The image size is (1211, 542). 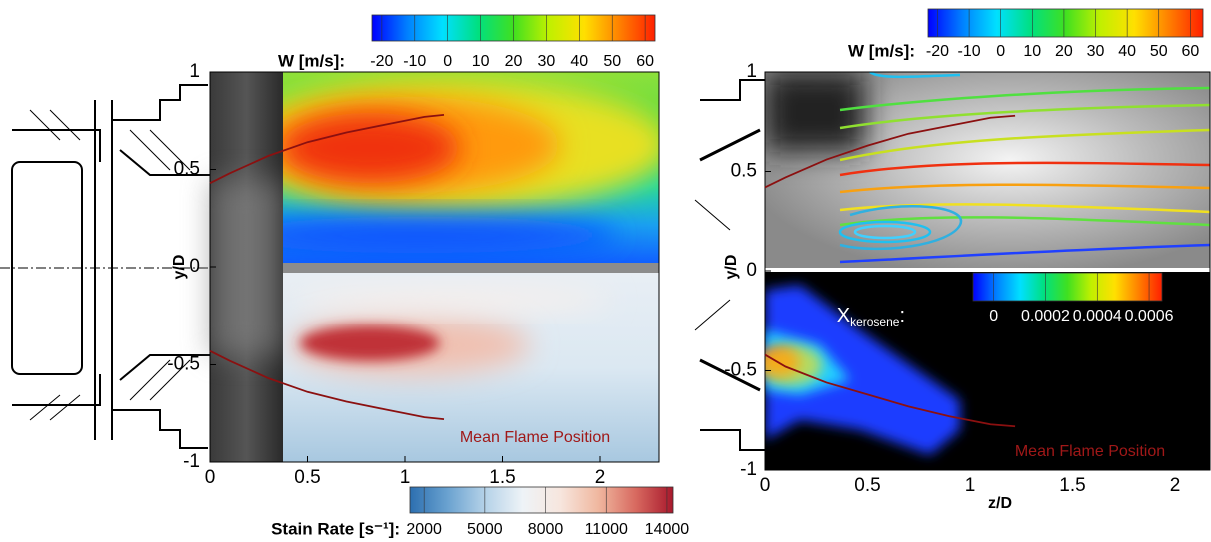 What do you see at coordinates (1045, 316) in the screenshot?
I see `colorbar-tick-label: 0.0002` at bounding box center [1045, 316].